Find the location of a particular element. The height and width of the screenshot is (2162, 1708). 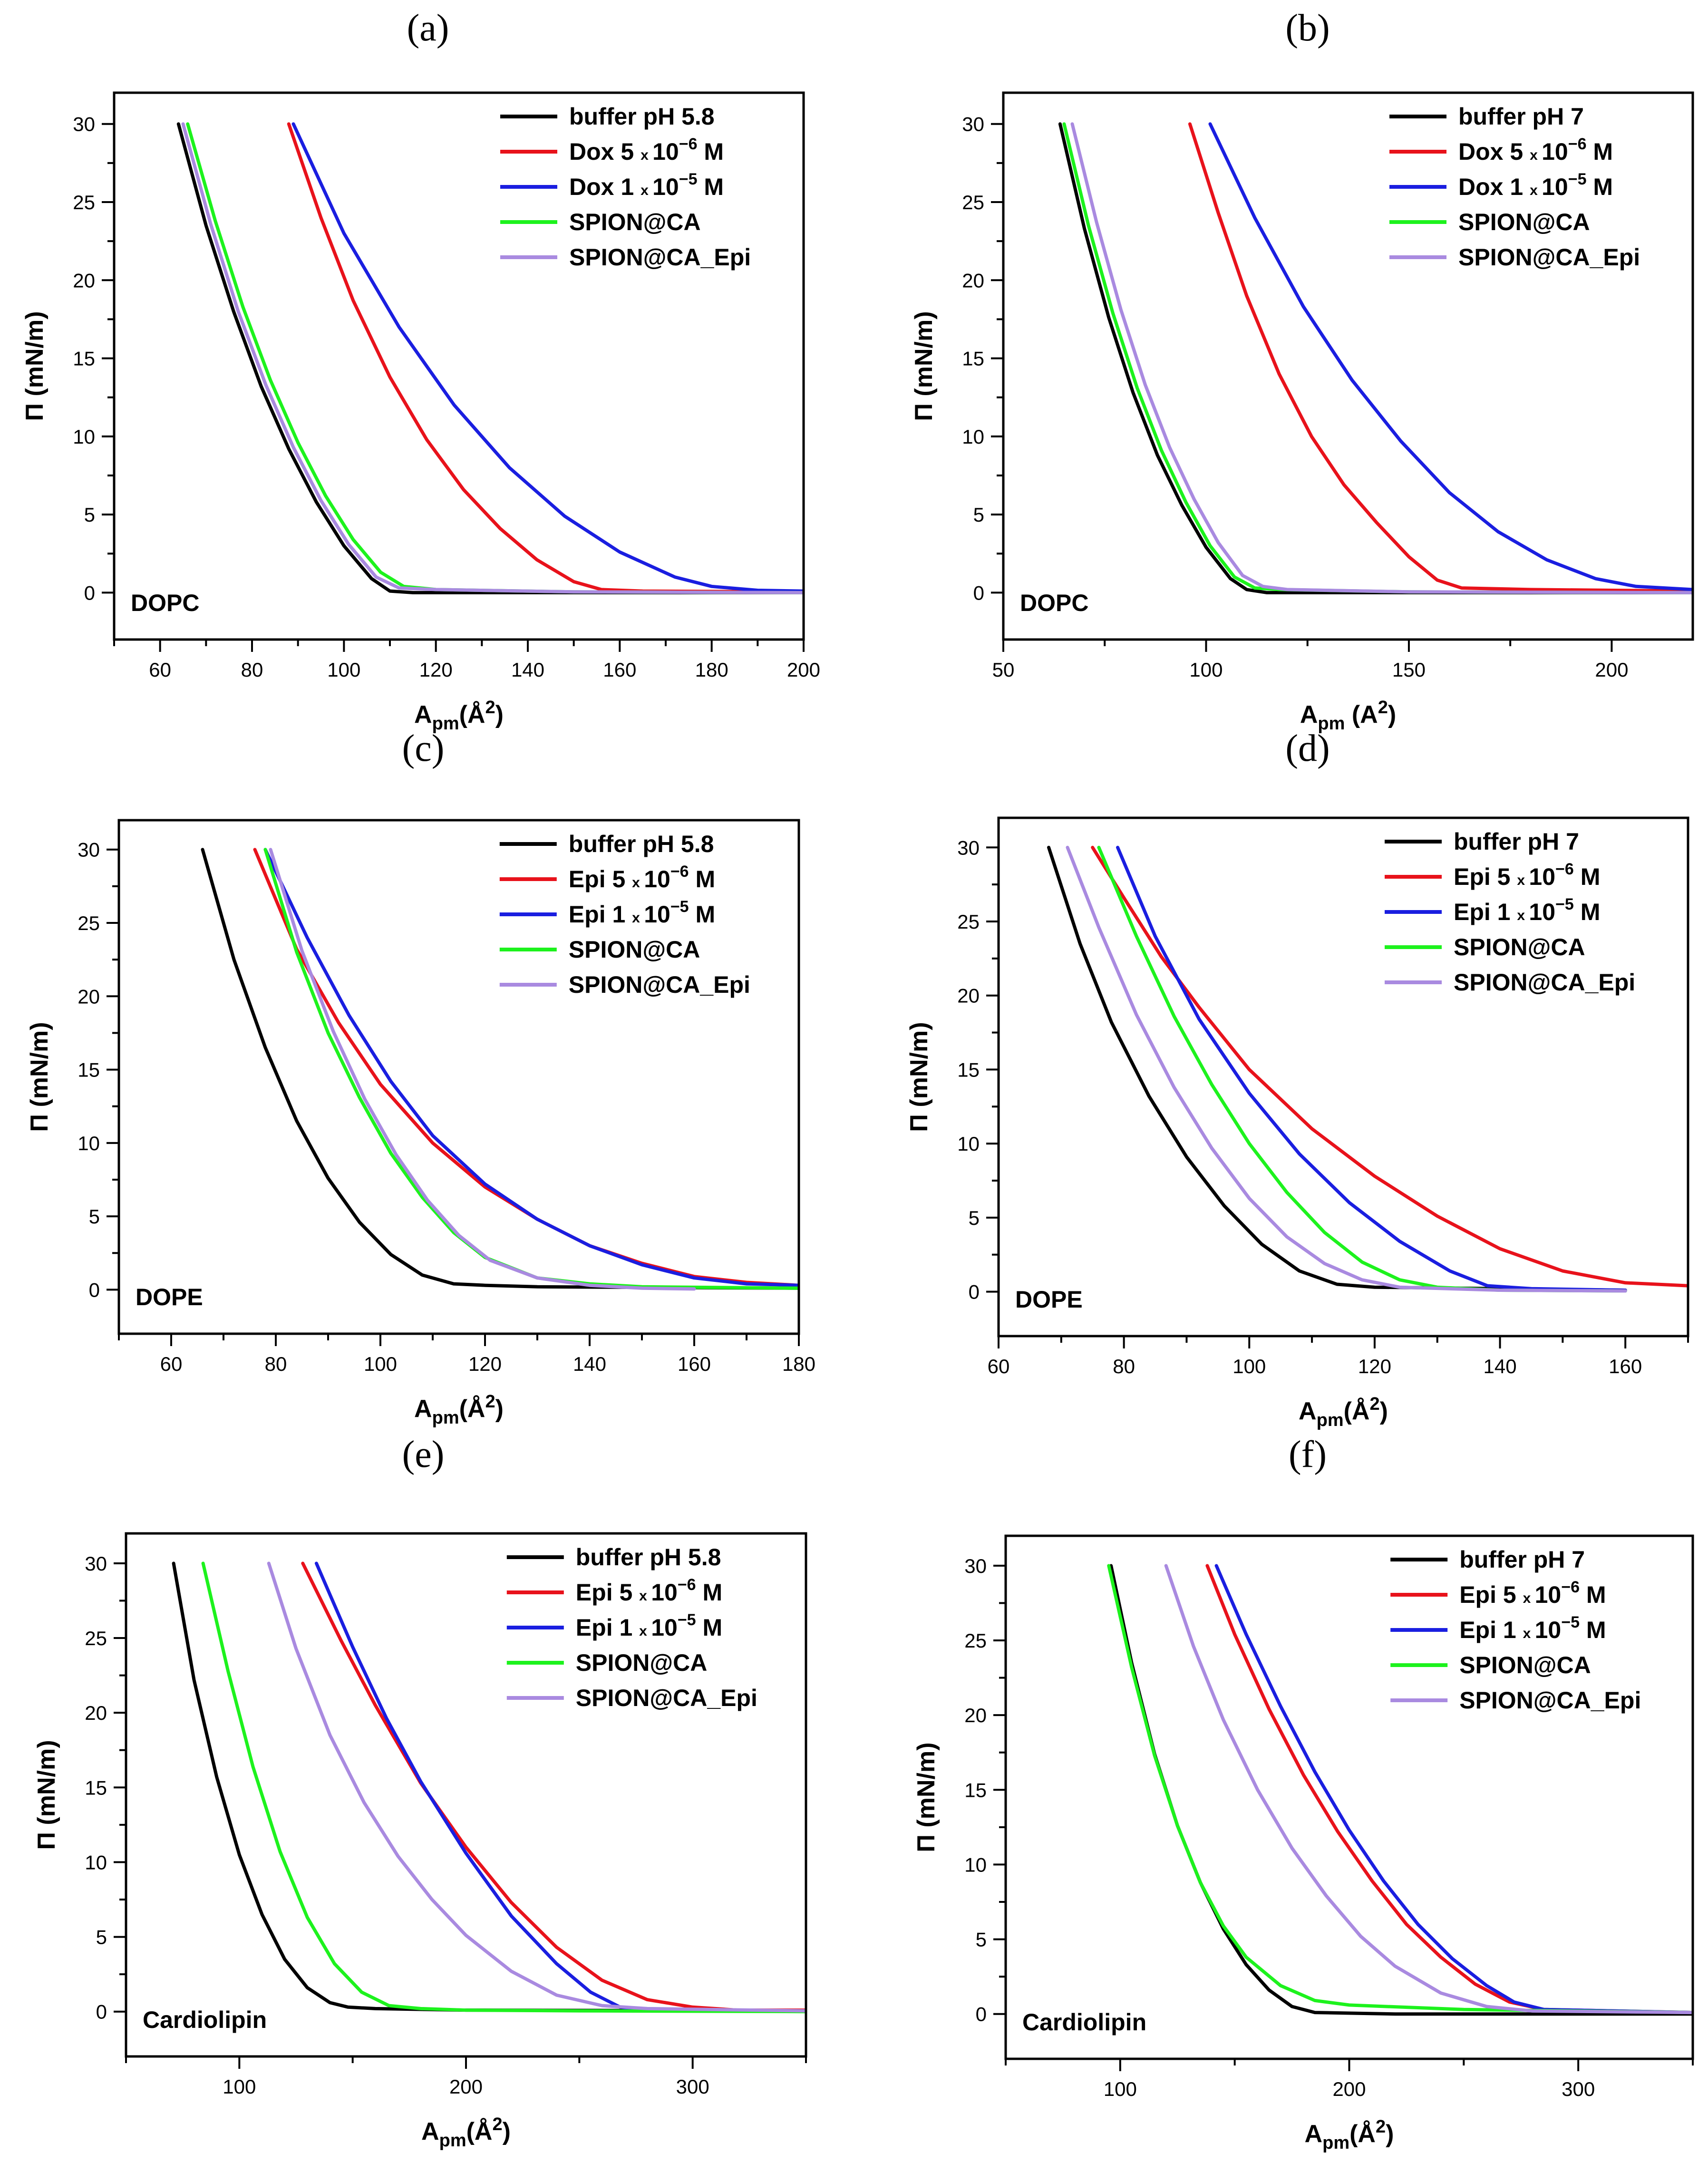

x-tick-label: 160 is located at coordinates (1625, 1366).